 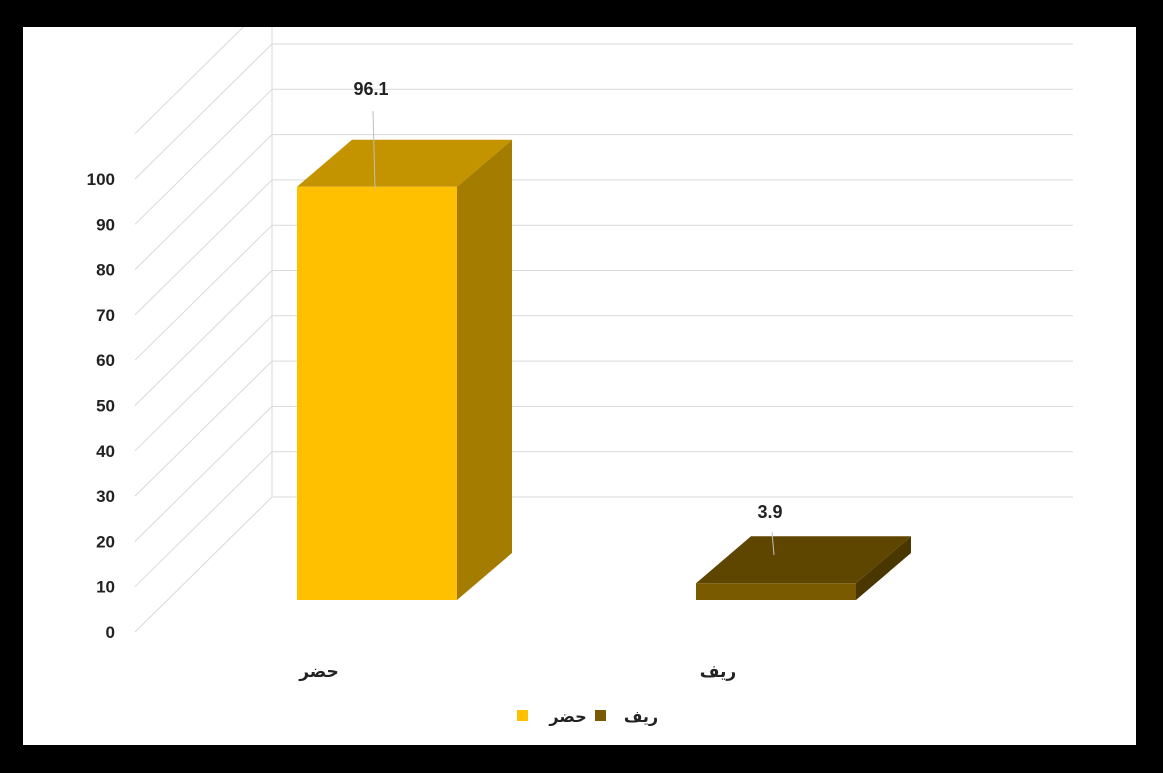 What do you see at coordinates (567, 716) in the screenshot?
I see `legend-label: حضر` at bounding box center [567, 716].